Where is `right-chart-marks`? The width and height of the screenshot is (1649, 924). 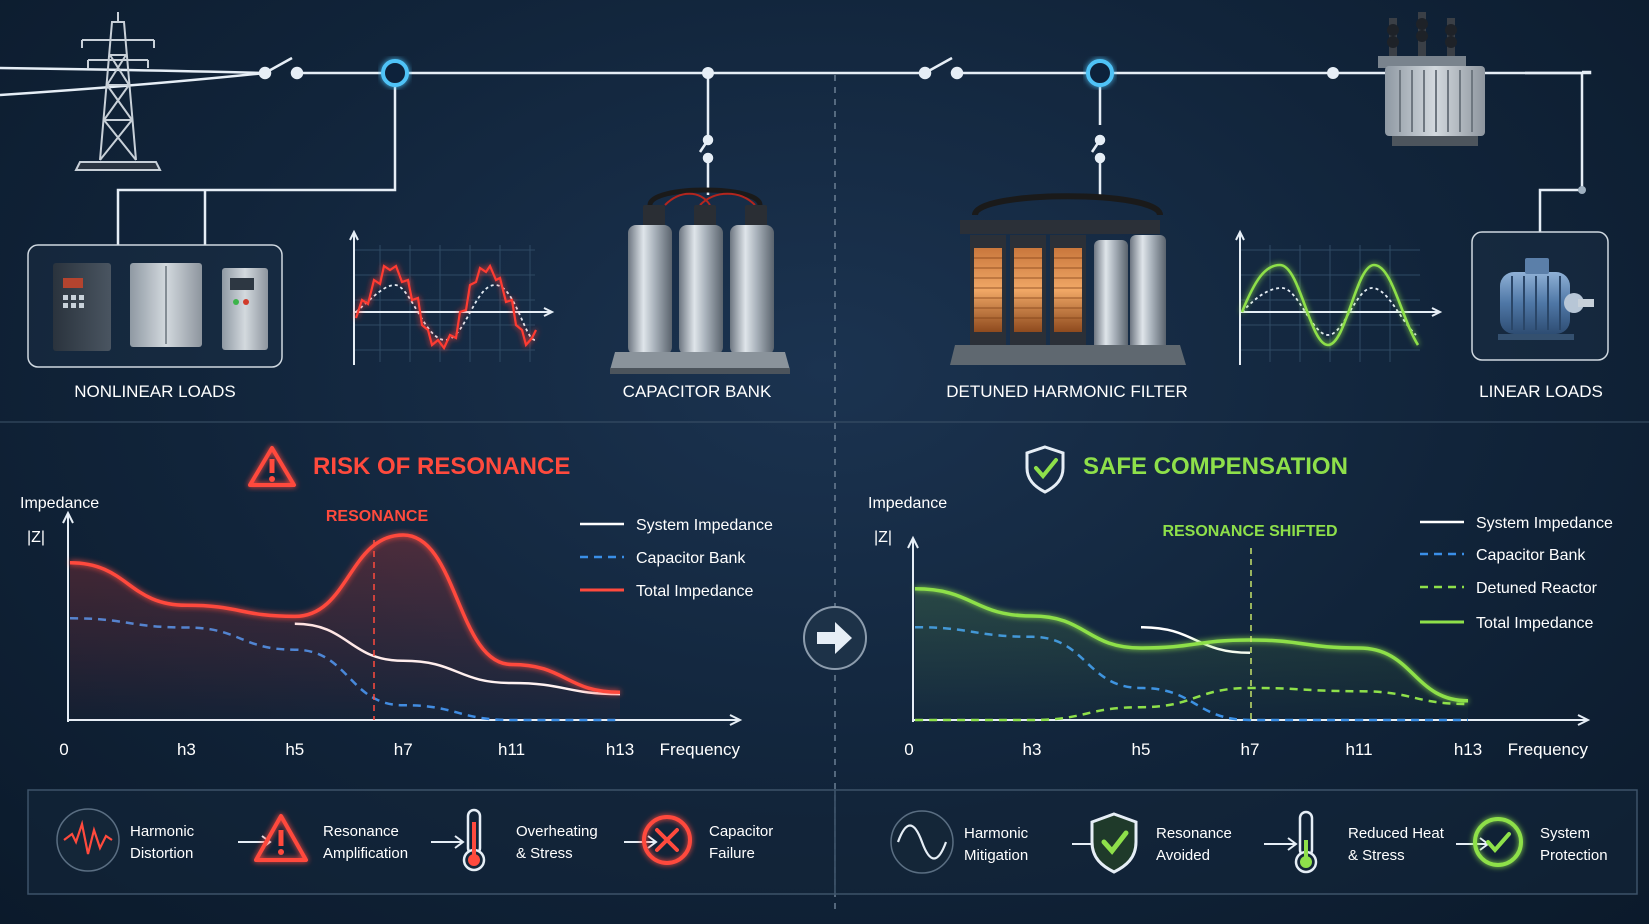
right-chart-marks is located at coordinates (1191, 635).